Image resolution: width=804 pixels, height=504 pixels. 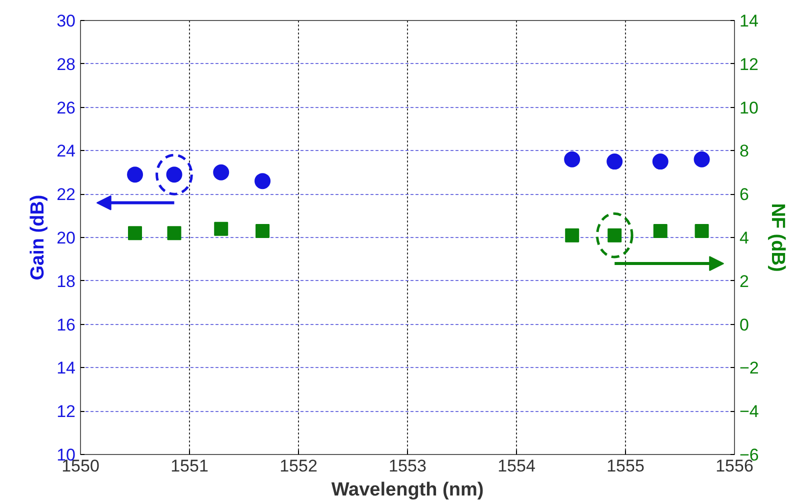 I want to click on x-axis-title: Wavelength (nm), so click(x=407, y=490).